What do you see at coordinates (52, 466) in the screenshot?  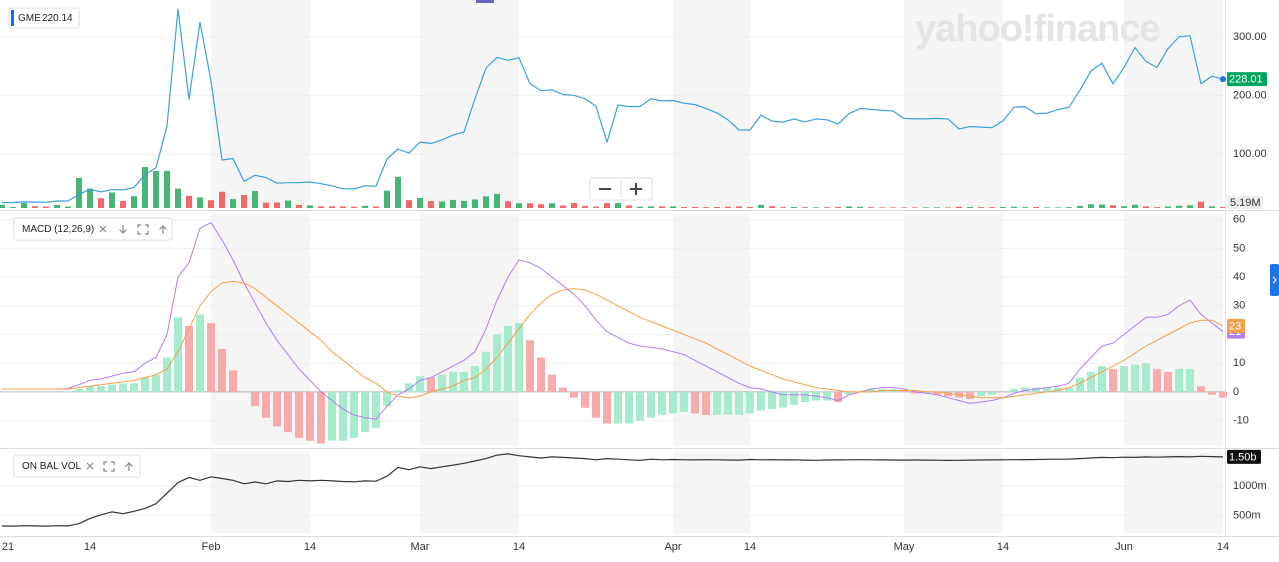 I see `legend-title: ON BAL VOL` at bounding box center [52, 466].